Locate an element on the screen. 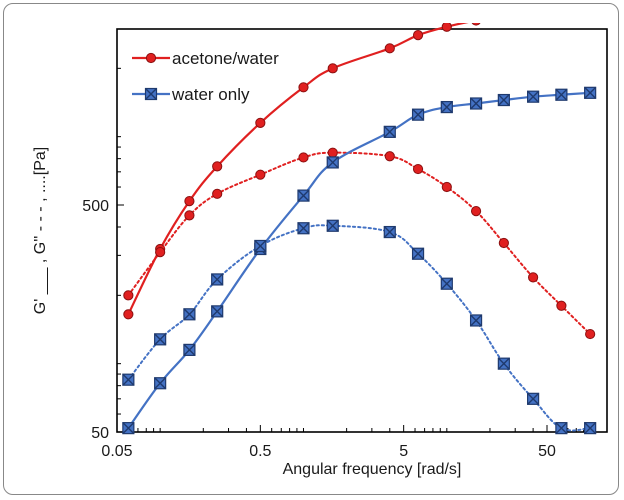 This screenshot has height=500, width=624. x-tick-label: 50 is located at coordinates (547, 451).